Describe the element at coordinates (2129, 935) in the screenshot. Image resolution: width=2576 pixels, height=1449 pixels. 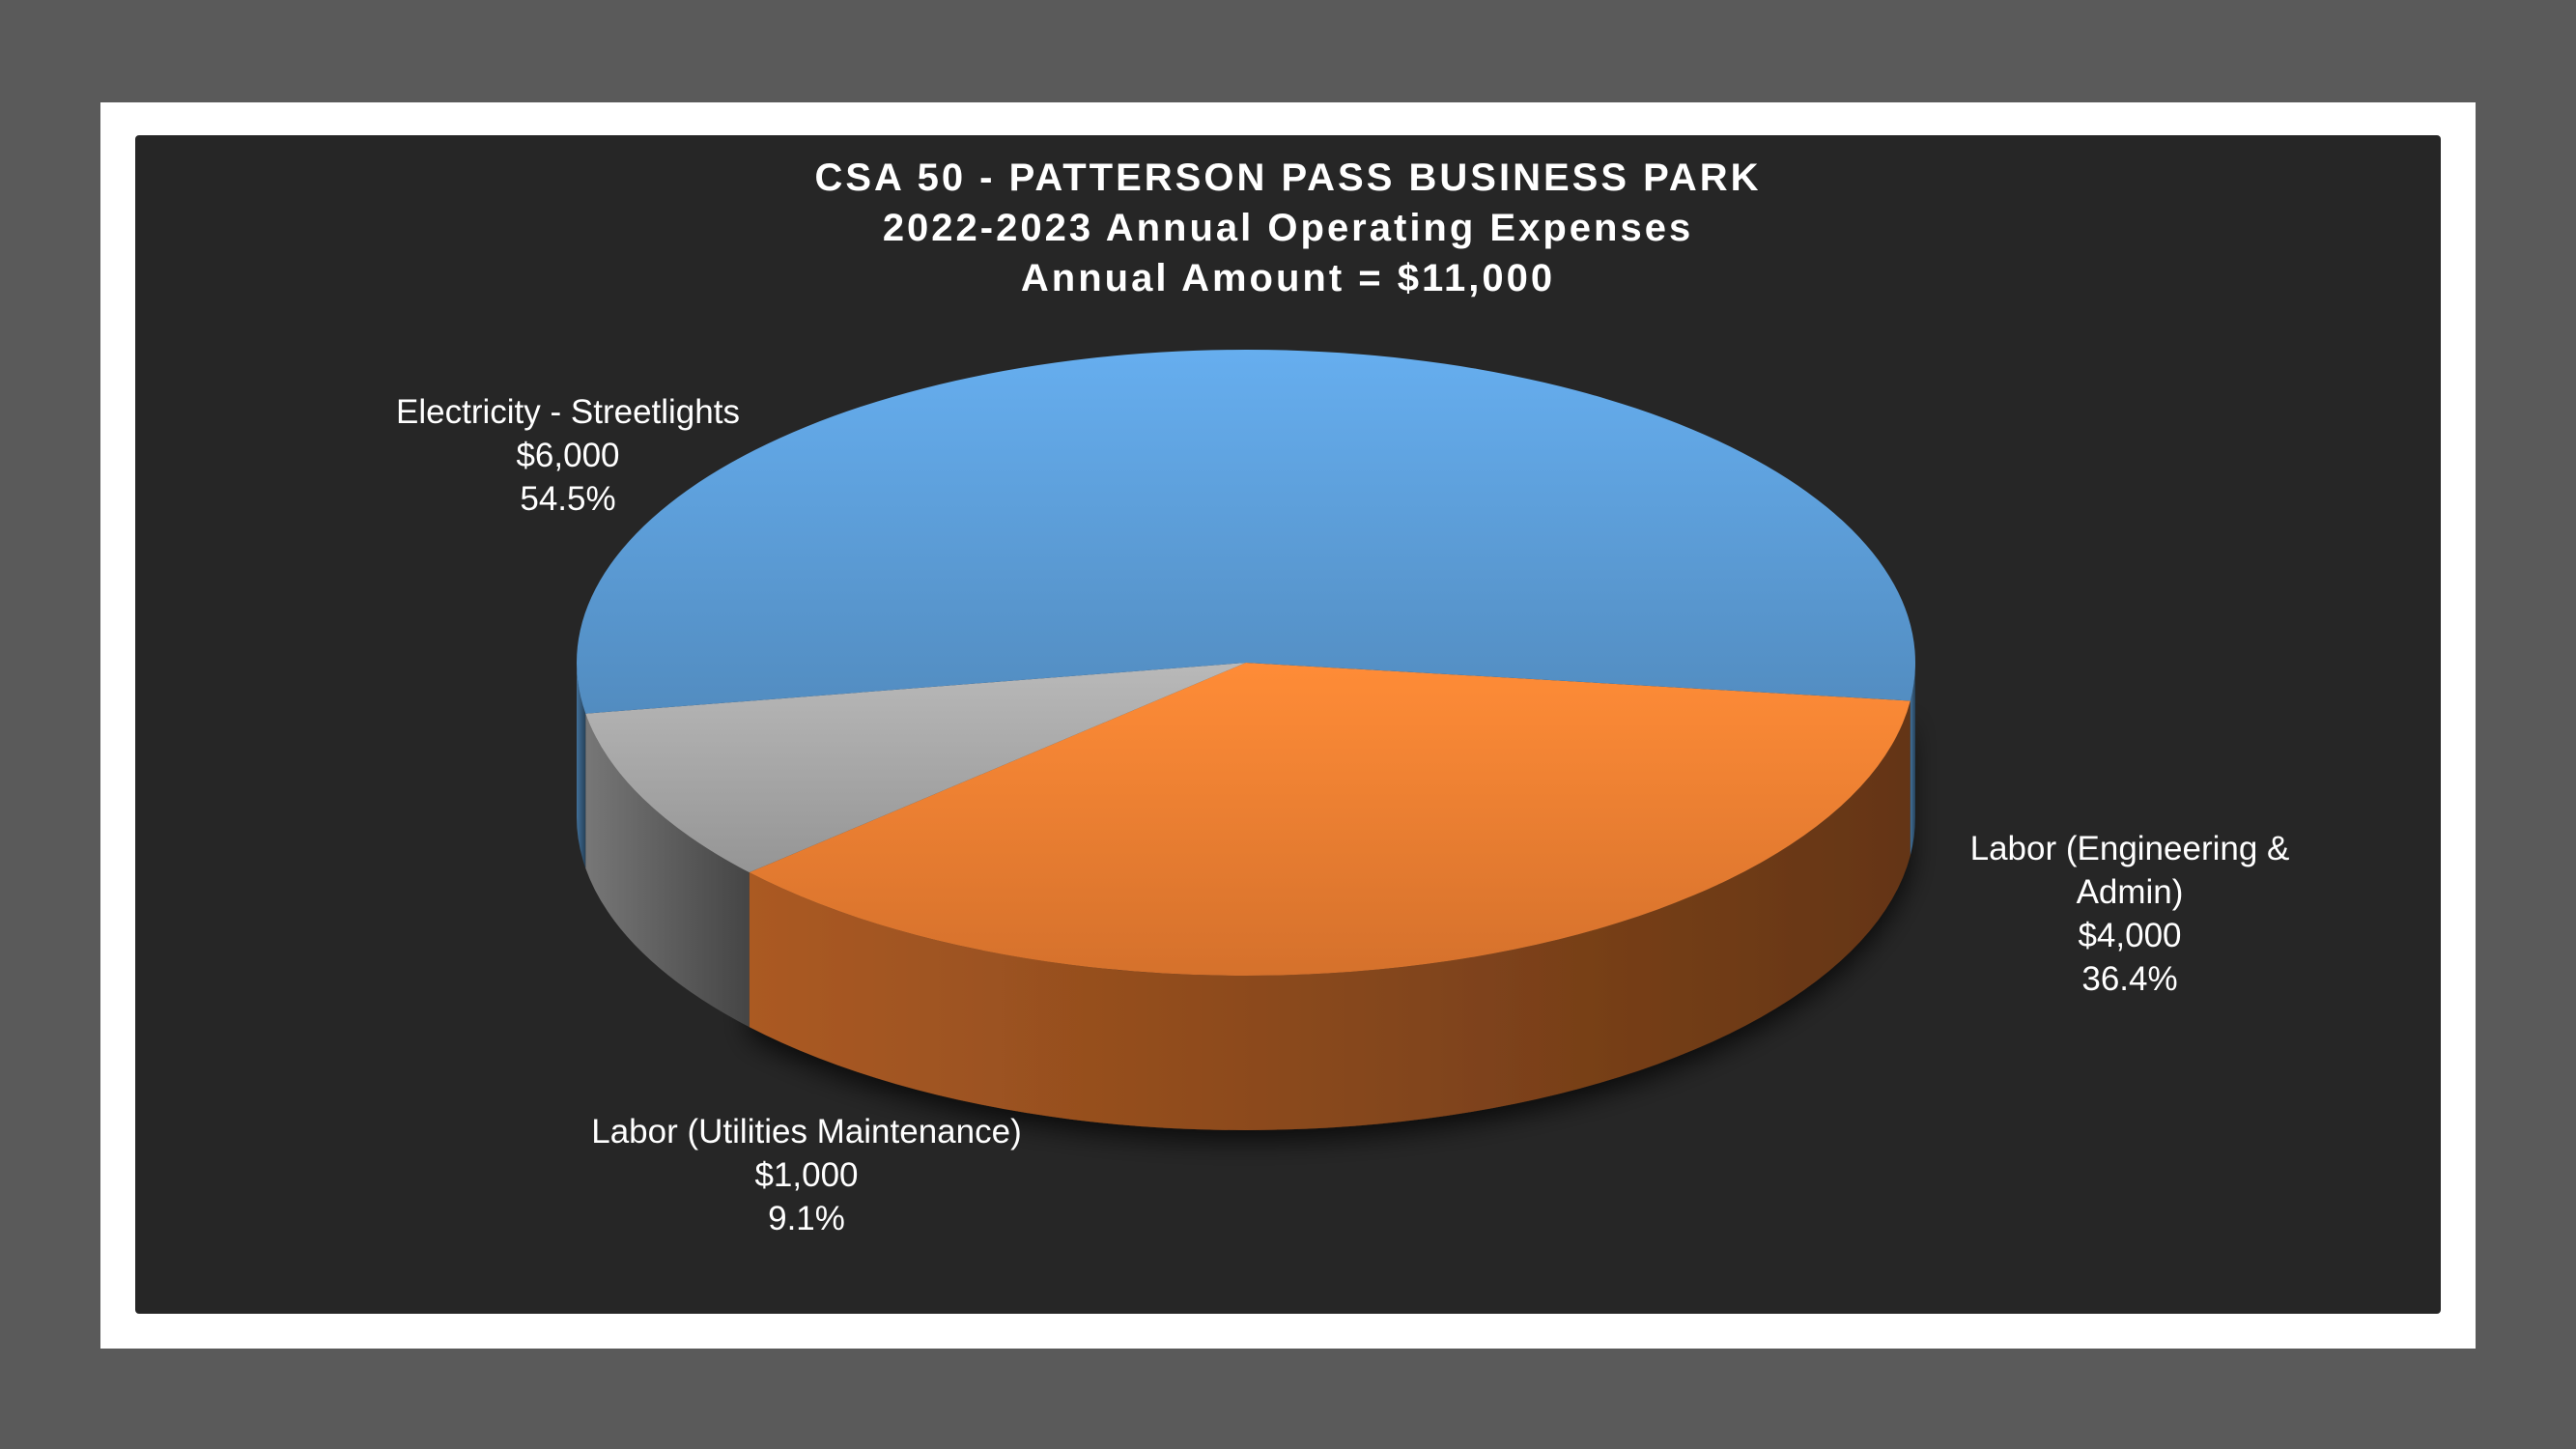
I see `slice-value-0: $4,000` at that location.